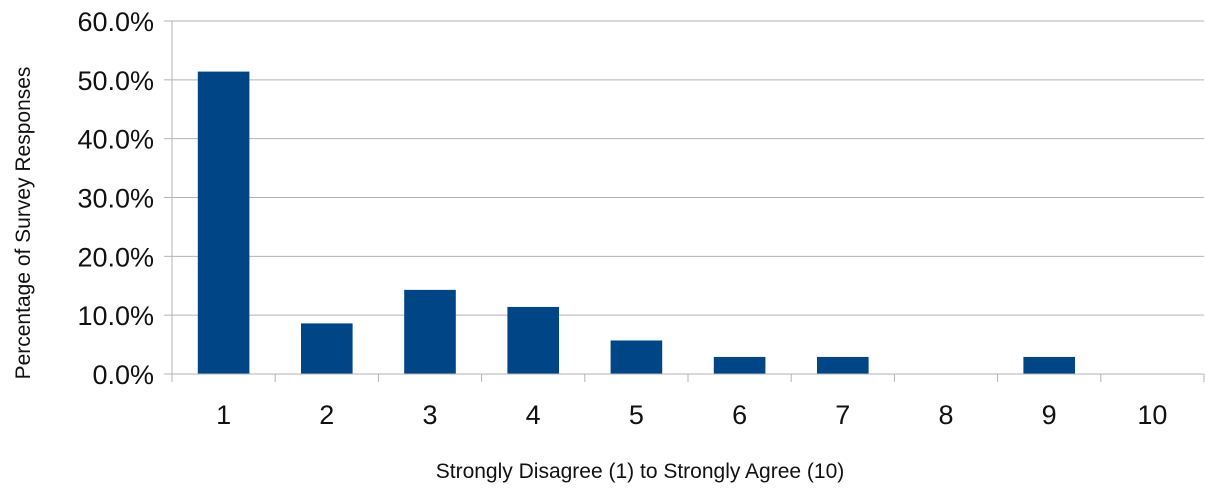 This screenshot has width=1205, height=488. Describe the element at coordinates (23, 223) in the screenshot. I see `y-axis-title: Percentage of Survey Responses` at that location.